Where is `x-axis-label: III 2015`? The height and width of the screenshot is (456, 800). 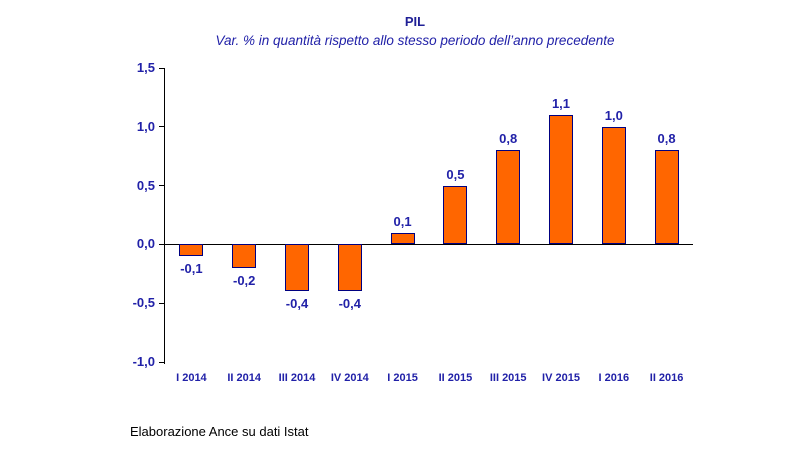
x-axis-label: III 2015 is located at coordinates (508, 378).